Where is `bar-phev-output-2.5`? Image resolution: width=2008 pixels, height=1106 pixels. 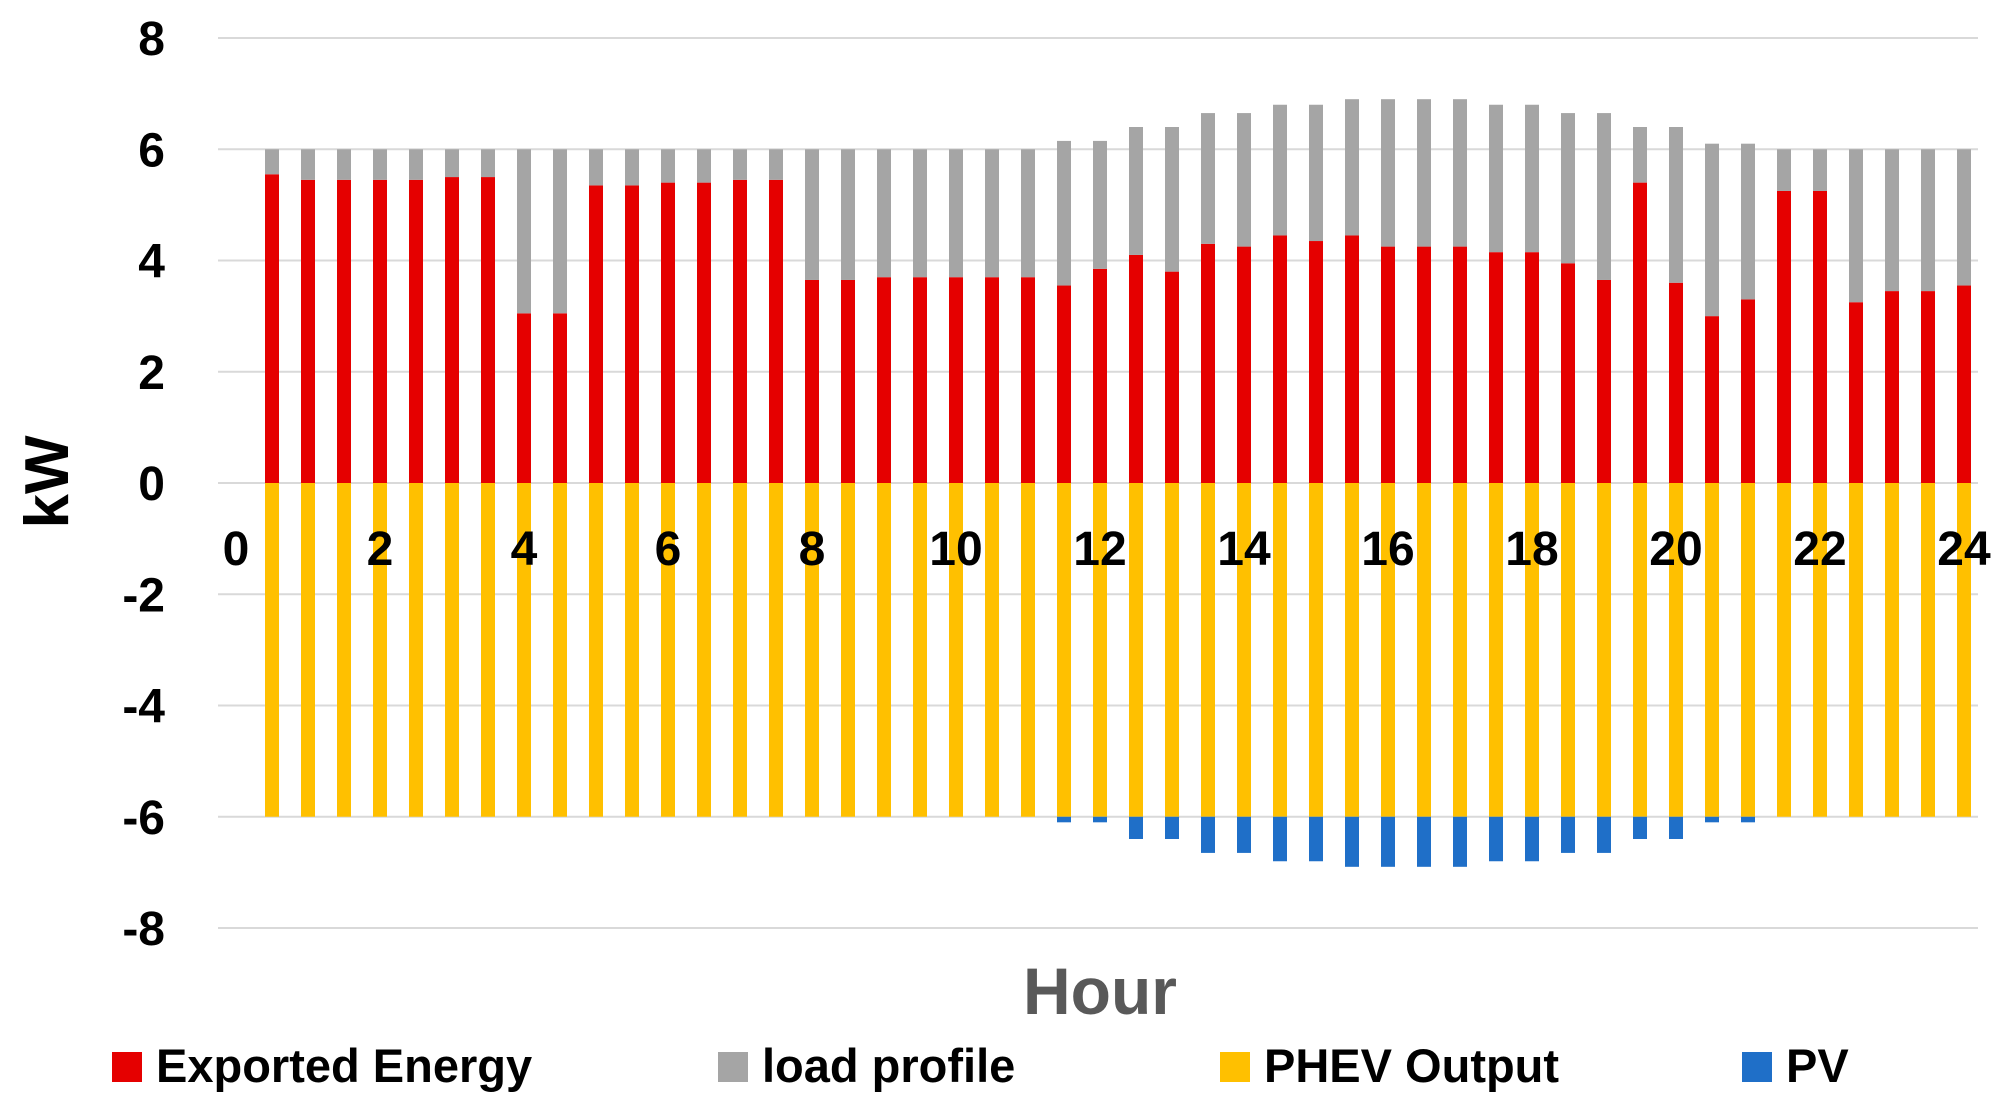 bar-phev-output-2.5 is located at coordinates (416, 650).